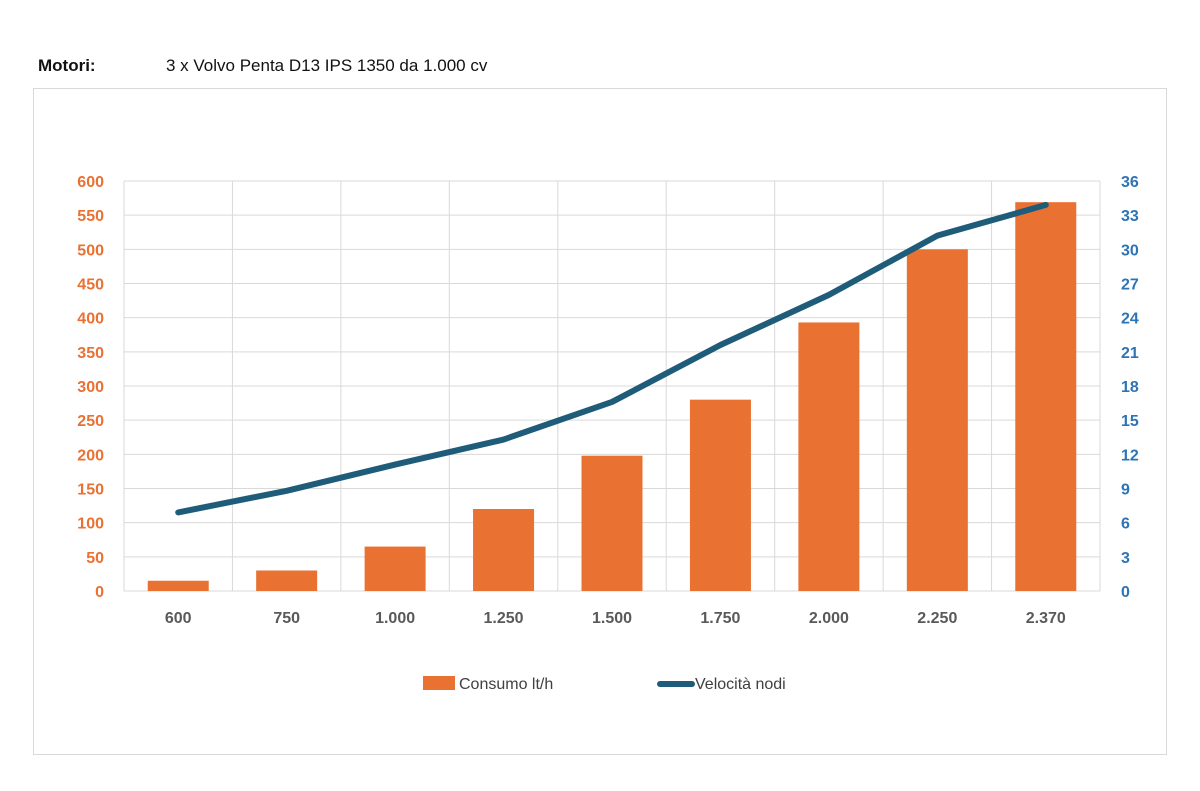 The width and height of the screenshot is (1200, 791). I want to click on legend-label-speed: Velocità nodi, so click(740, 684).